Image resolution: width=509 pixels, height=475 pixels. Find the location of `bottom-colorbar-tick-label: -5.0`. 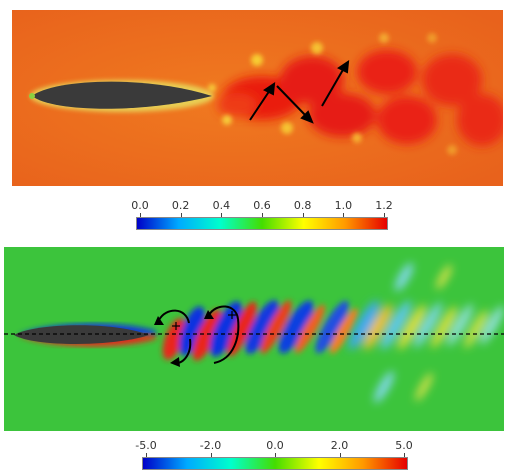

bottom-colorbar-tick-label: -5.0 is located at coordinates (146, 445).